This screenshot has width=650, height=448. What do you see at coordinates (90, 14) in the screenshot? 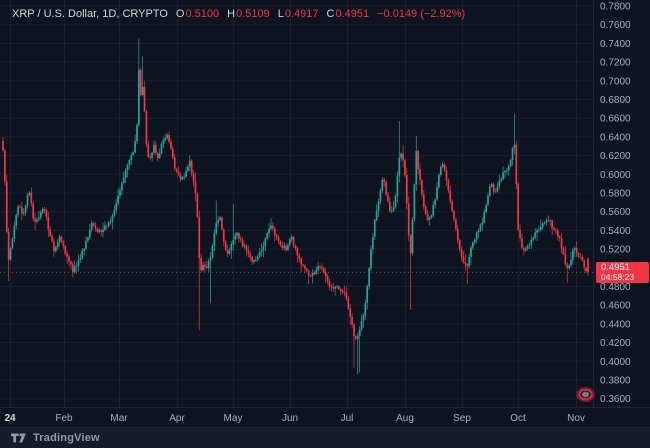
I see `symbol-title: XRP / U.S. Dollar, 1D, CRYPTO` at bounding box center [90, 14].